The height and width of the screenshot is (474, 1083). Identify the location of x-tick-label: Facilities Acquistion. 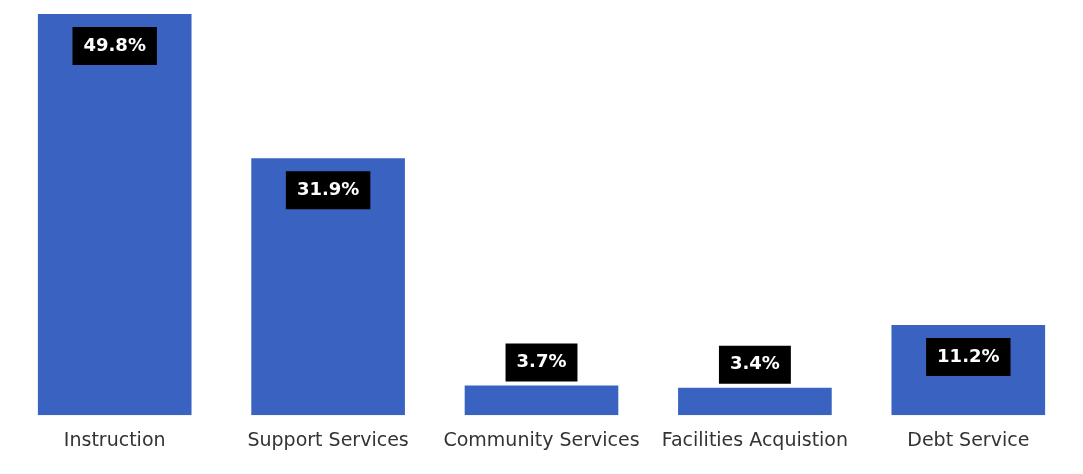
(755, 438).